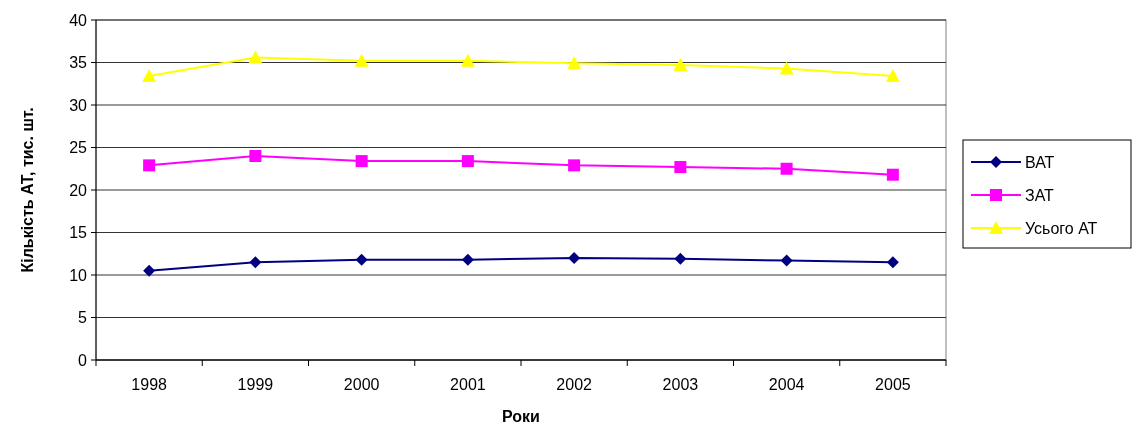 Image resolution: width=1140 pixels, height=442 pixels. I want to click on x-tick-label: 2001, so click(468, 384).